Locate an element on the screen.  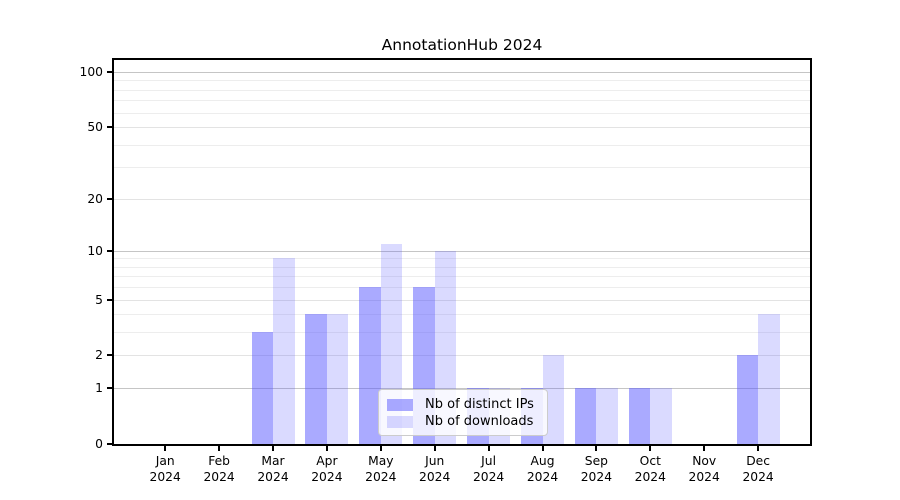
x-tick-month: Jun is located at coordinates (435, 461).